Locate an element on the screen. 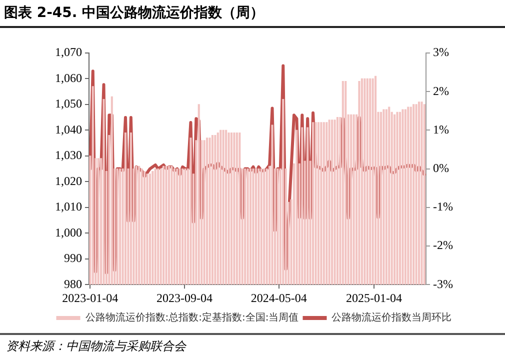  y2-tick-label: -2% is located at coordinates (443, 245).